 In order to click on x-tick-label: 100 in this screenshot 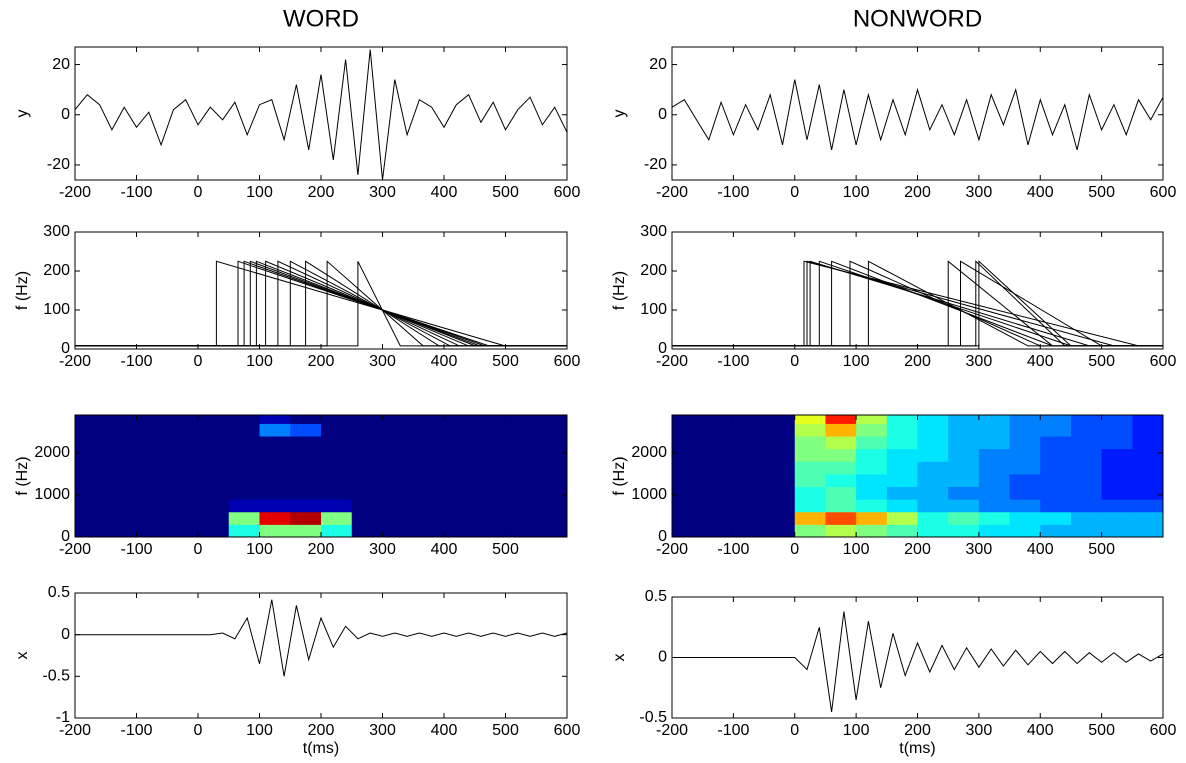, I will do `click(259, 361)`.